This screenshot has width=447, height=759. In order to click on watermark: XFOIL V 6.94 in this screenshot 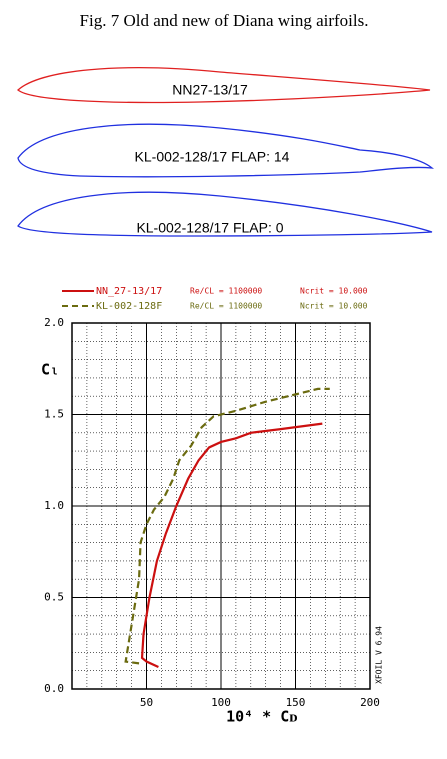, I will do `click(379, 655)`.